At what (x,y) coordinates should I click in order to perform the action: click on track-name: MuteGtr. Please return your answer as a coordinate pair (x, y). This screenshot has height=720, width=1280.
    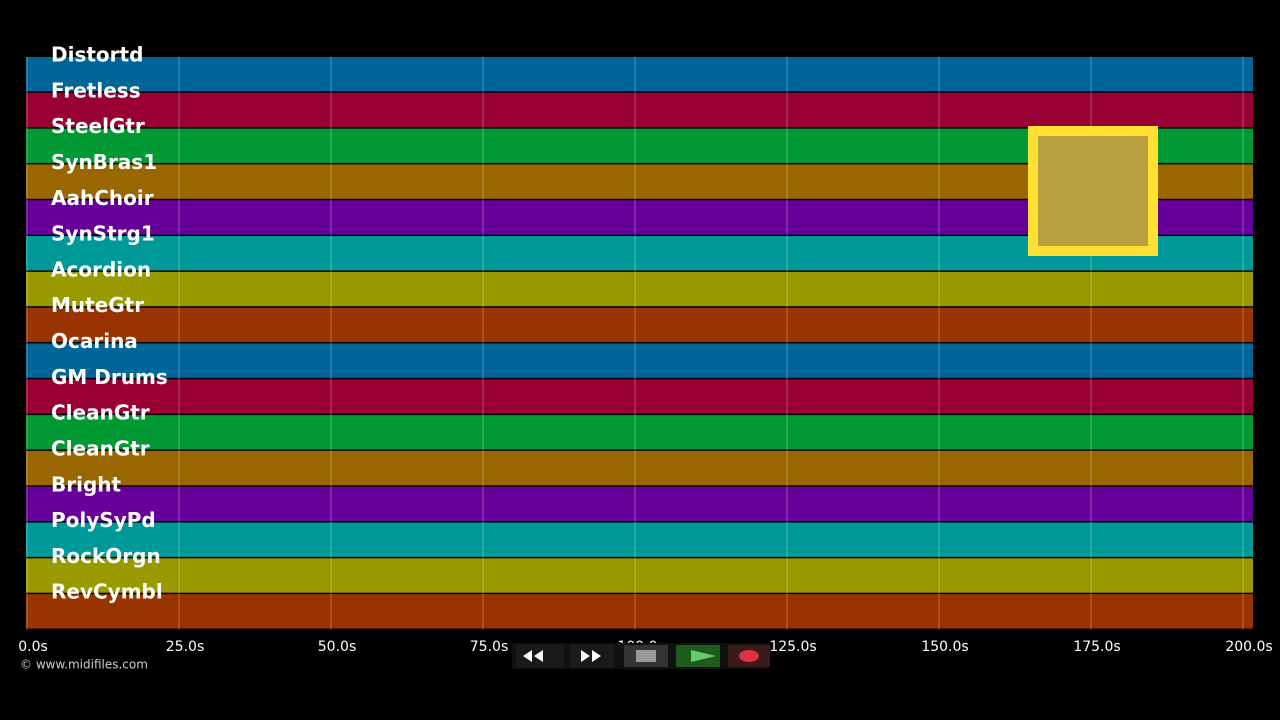
    Looking at the image, I should click on (97, 305).